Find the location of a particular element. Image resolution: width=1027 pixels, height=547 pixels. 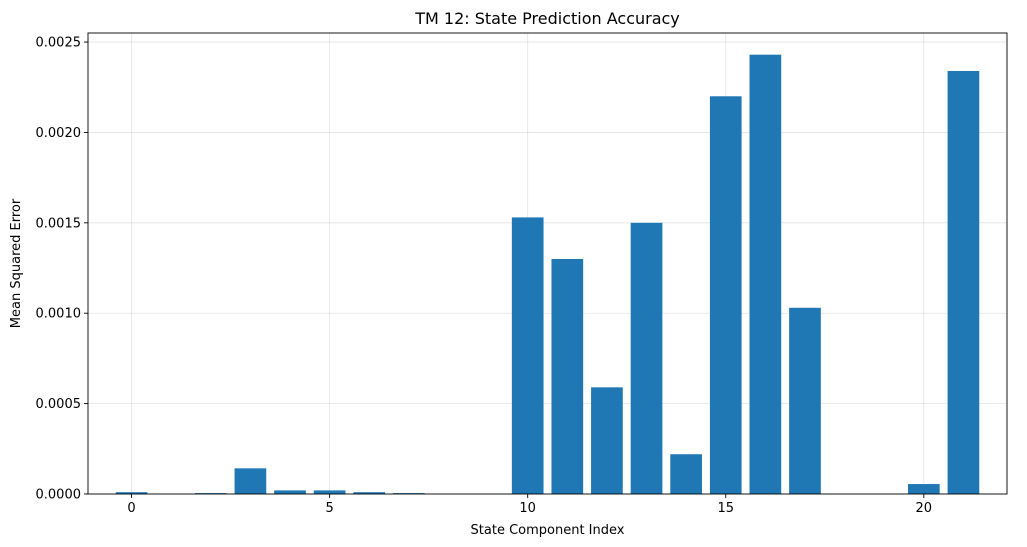

y-tick-label: 0.0025 is located at coordinates (59, 43).